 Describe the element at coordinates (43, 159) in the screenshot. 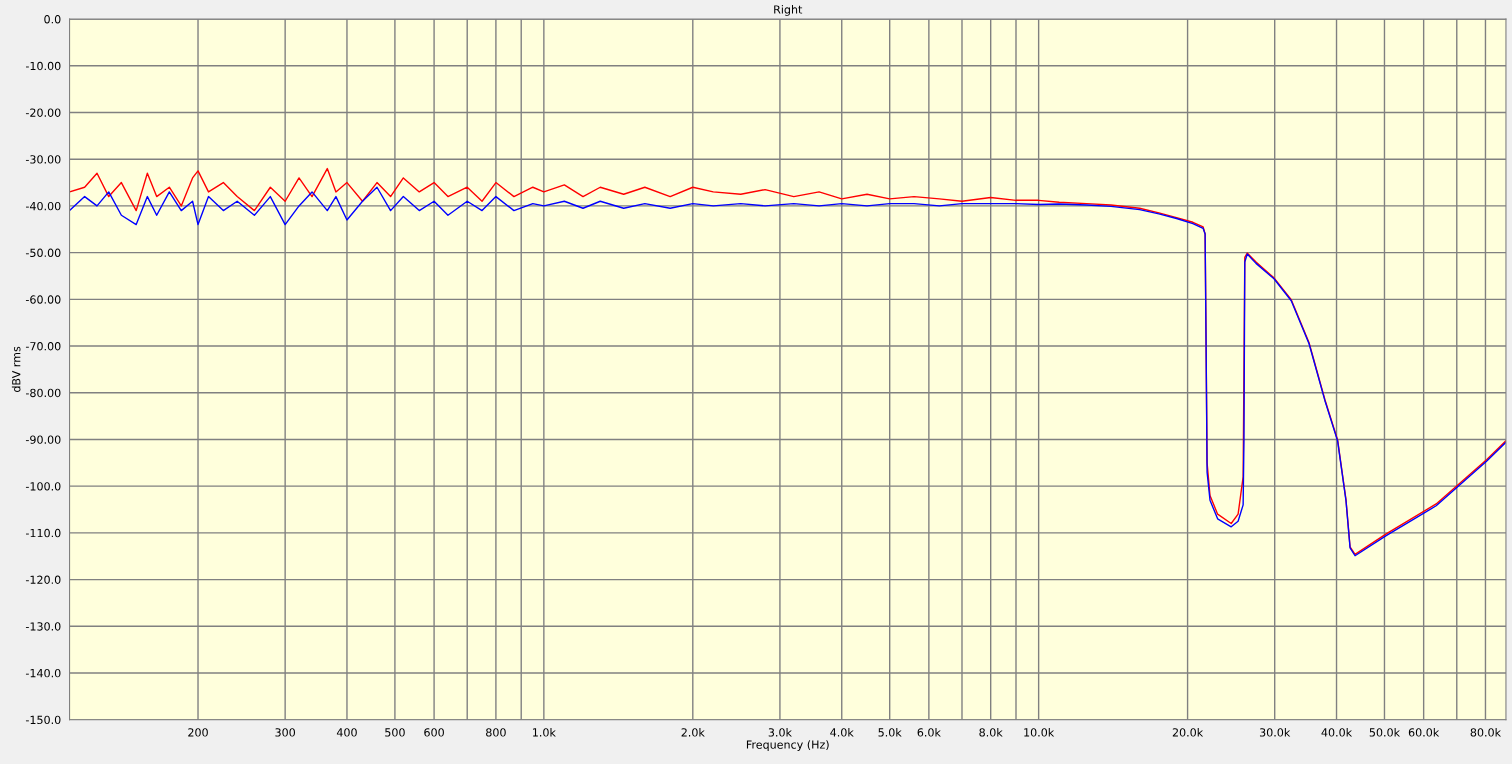

I see `y-tick-label: -30.00` at that location.